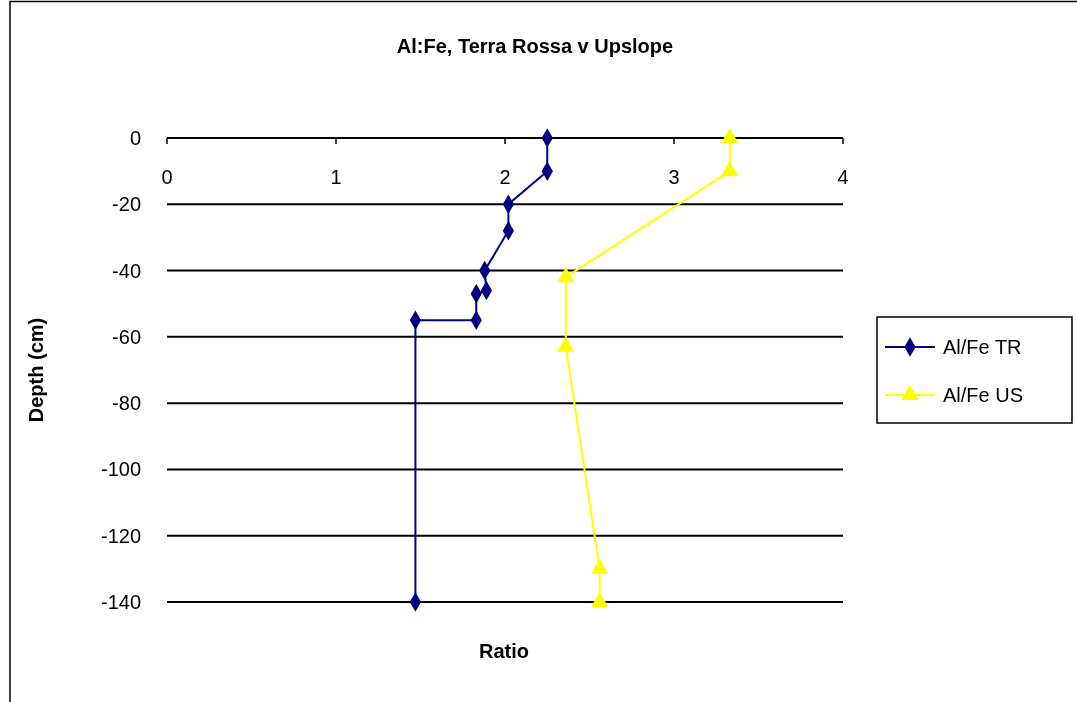 The image size is (1077, 702). What do you see at coordinates (167, 177) in the screenshot?
I see `x-tick-label: 0` at bounding box center [167, 177].